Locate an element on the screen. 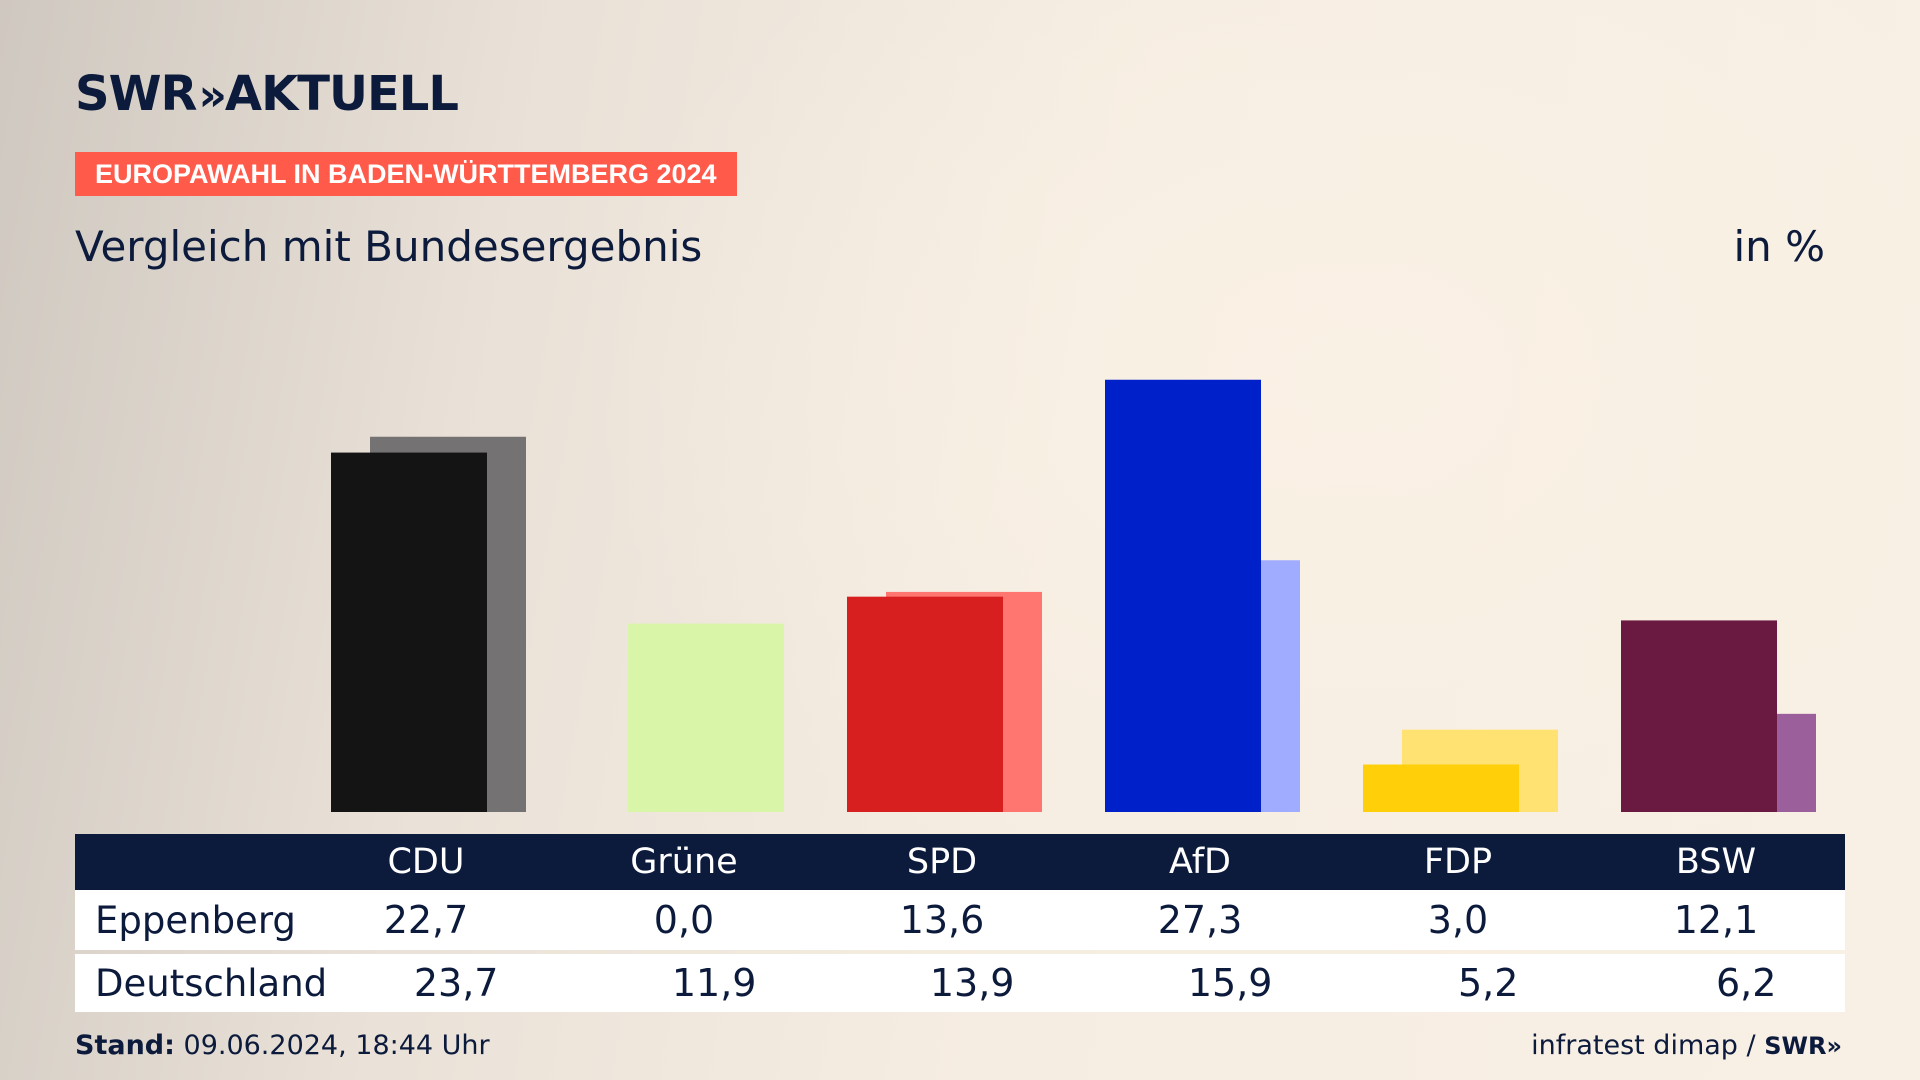 The width and height of the screenshot is (1920, 1080). table-header: CDU Grüne SPD AfD FDP BSW is located at coordinates (960, 862).